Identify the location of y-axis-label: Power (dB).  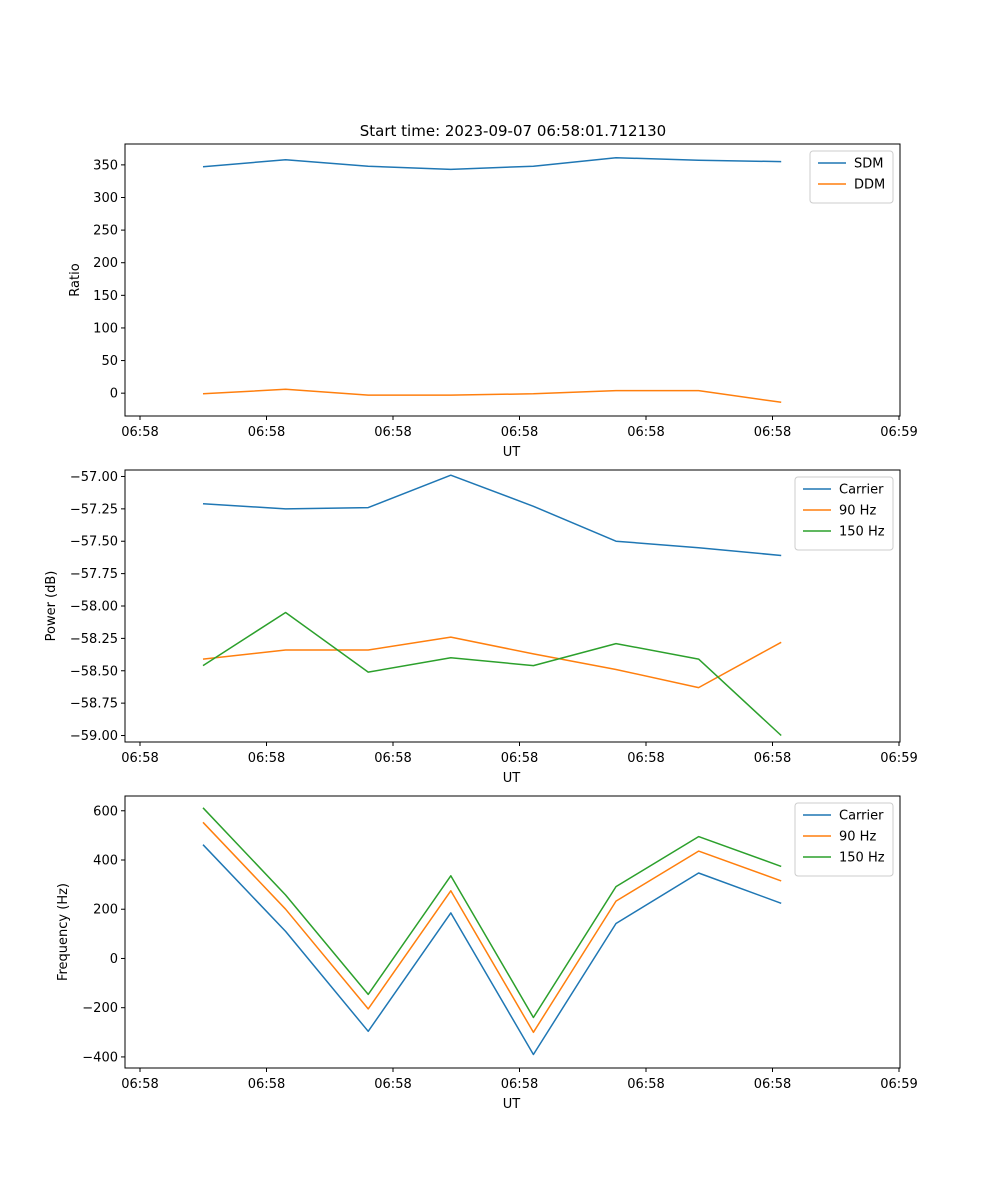
(51, 606).